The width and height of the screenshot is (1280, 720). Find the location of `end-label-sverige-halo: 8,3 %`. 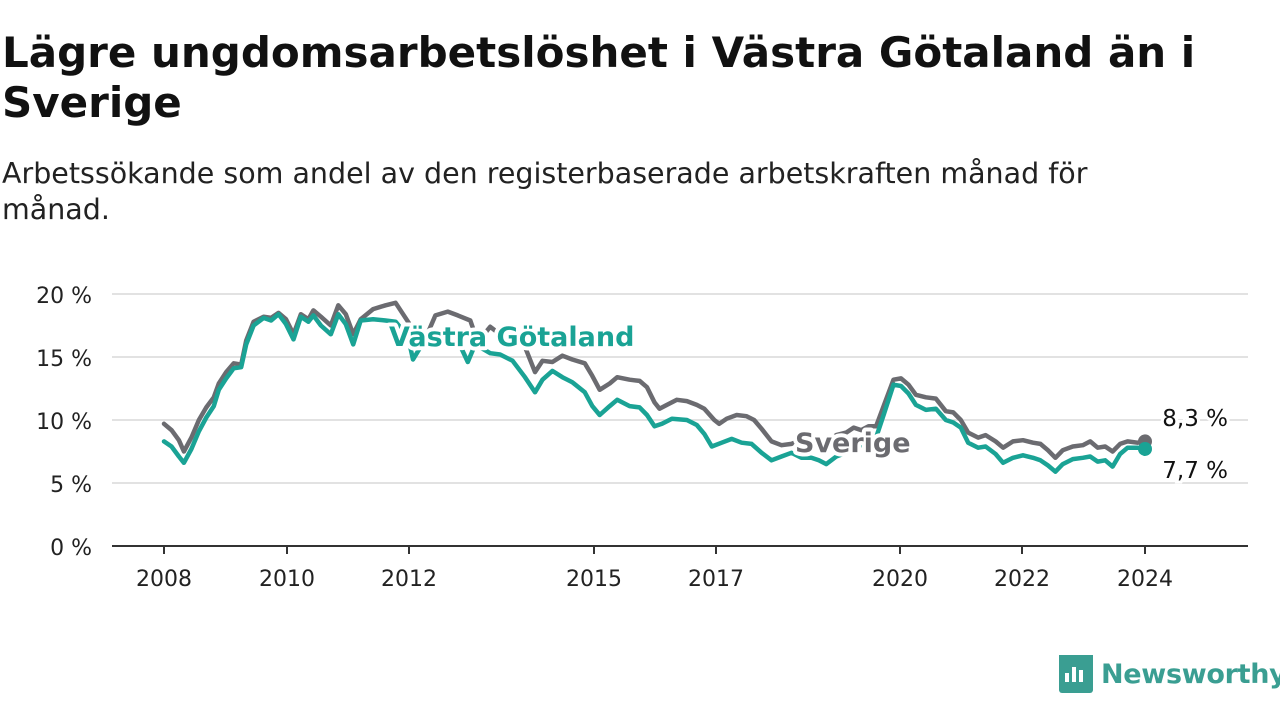

end-label-sverige-halo: 8,3 % is located at coordinates (1195, 419).